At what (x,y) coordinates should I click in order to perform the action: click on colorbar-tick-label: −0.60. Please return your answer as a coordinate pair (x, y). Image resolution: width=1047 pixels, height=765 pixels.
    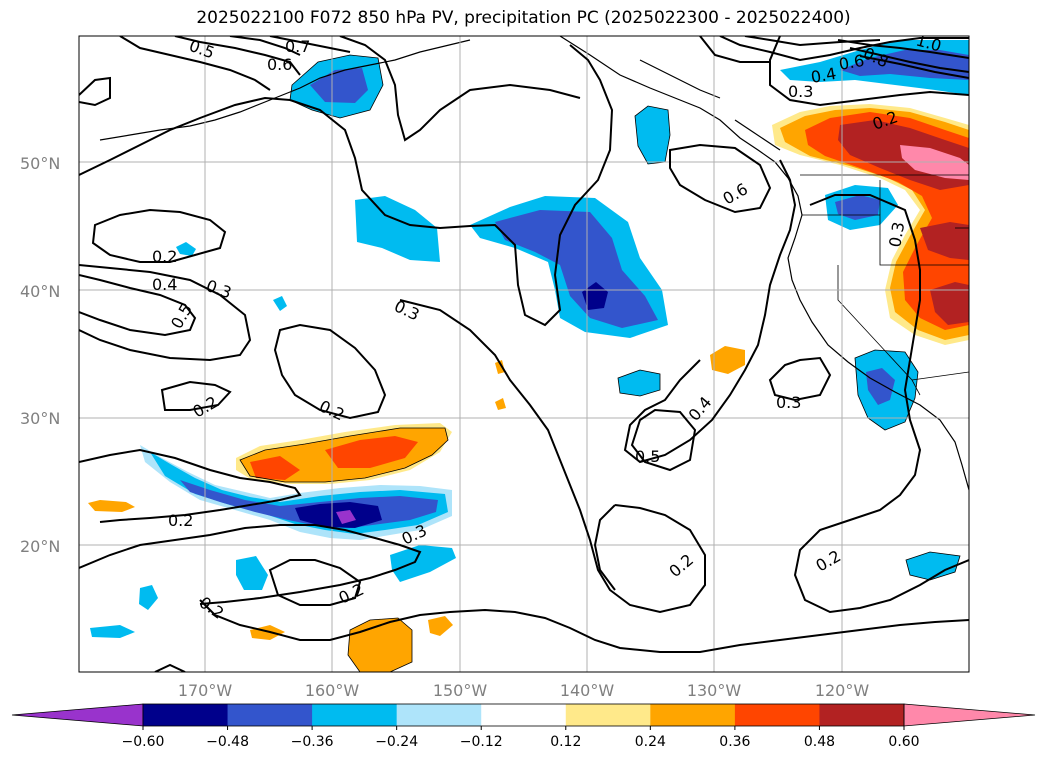
    Looking at the image, I should click on (143, 742).